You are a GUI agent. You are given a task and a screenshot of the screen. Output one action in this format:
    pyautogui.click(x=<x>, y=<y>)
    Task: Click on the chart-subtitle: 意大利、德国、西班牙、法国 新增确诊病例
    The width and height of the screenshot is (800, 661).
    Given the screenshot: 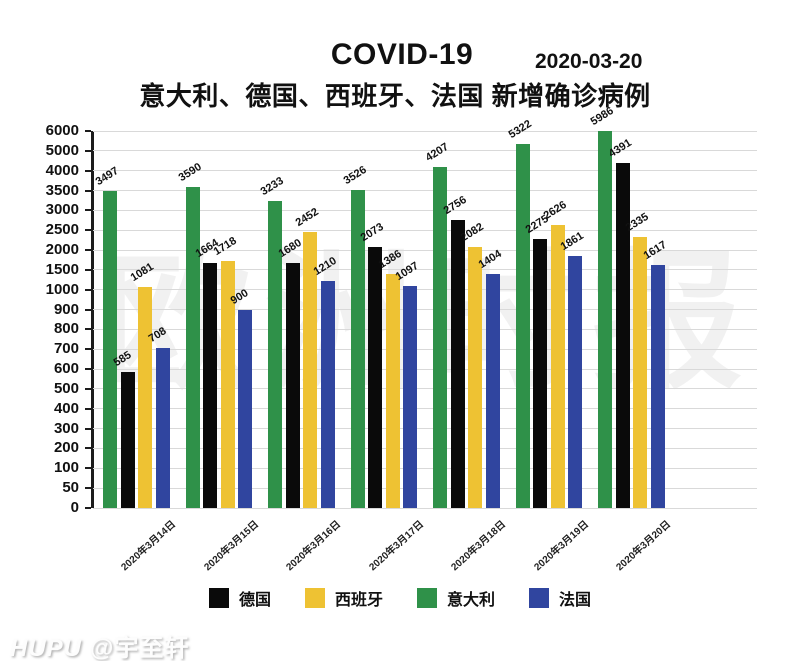 What is the action you would take?
    pyautogui.click(x=395, y=96)
    